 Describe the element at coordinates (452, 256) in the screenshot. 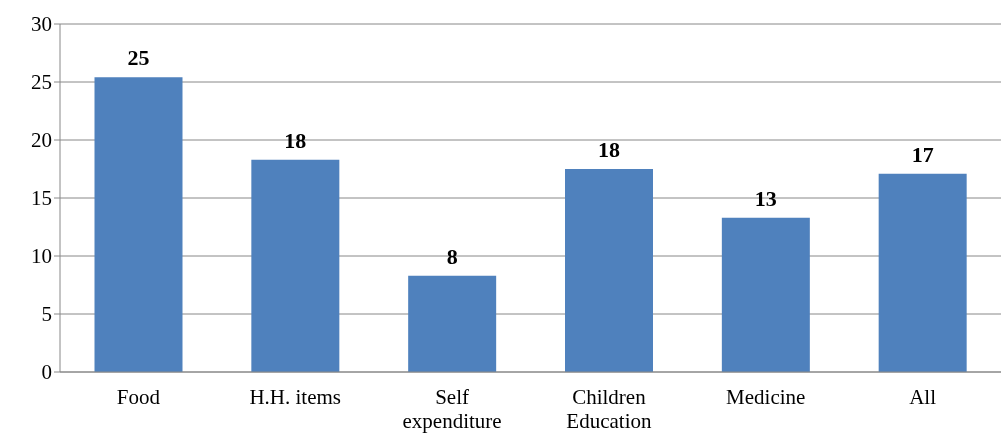

I see `data-label: 8` at that location.